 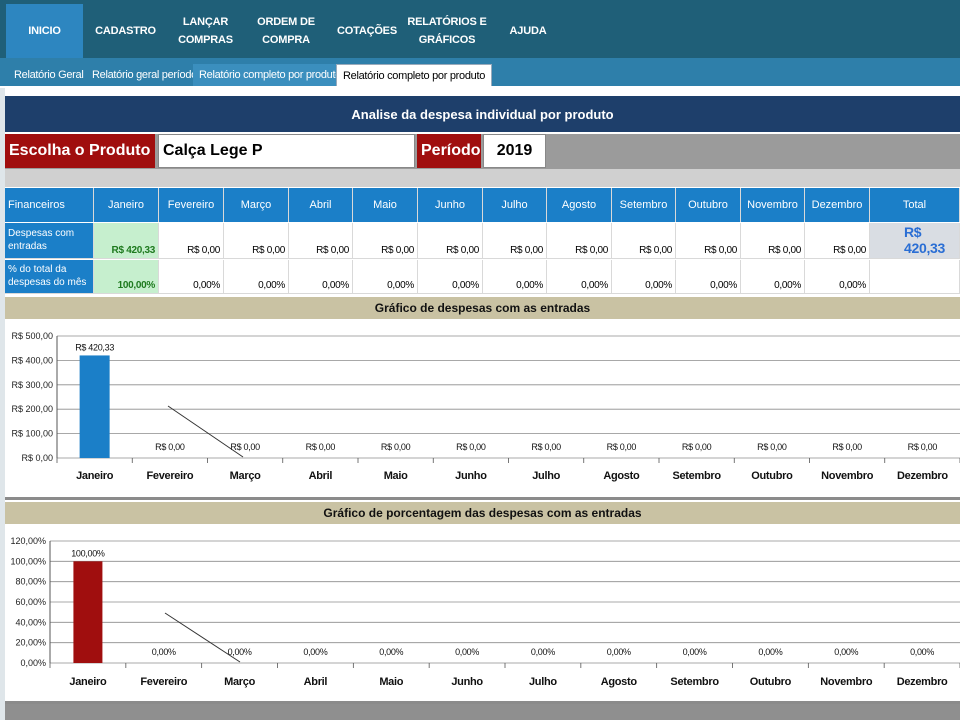 I want to click on spacer-row, so click(x=482, y=178).